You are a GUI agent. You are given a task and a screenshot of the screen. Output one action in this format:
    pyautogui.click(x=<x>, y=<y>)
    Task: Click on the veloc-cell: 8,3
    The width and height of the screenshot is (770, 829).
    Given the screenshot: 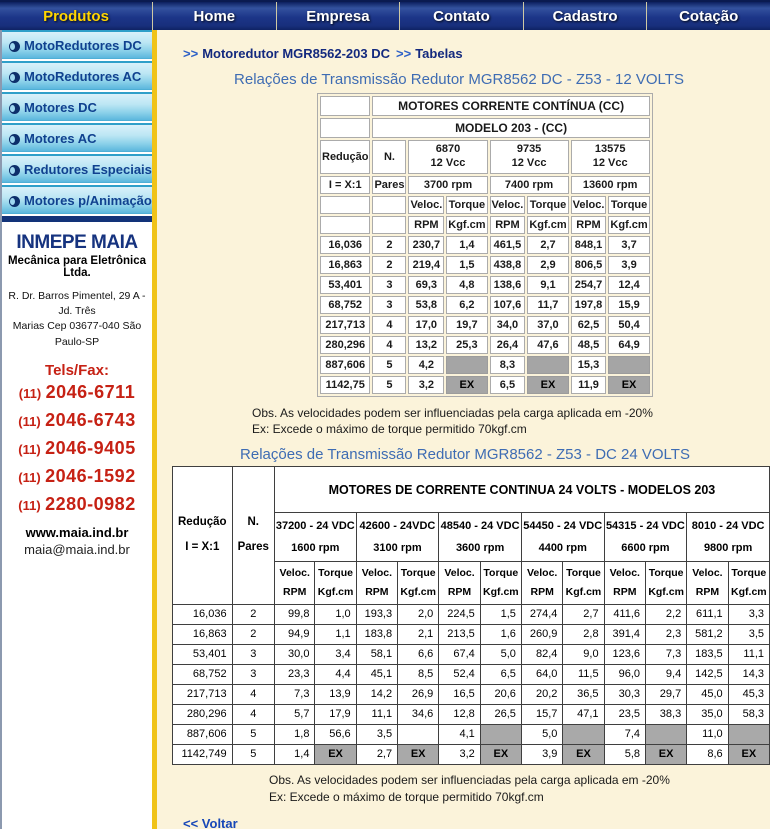 What is the action you would take?
    pyautogui.click(x=507, y=364)
    